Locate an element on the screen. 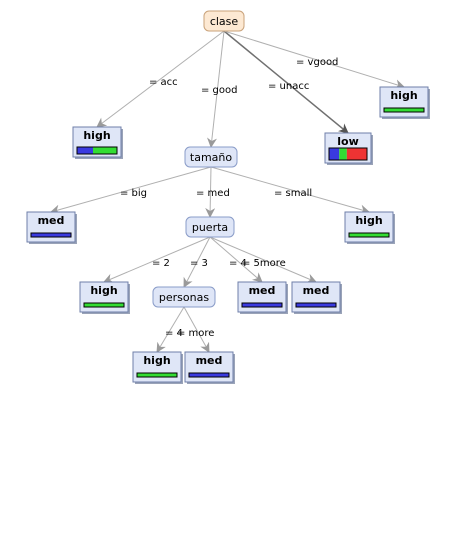 This screenshot has height=559, width=461. edge-puerta-leaf_p2 is located at coordinates (157, 260).